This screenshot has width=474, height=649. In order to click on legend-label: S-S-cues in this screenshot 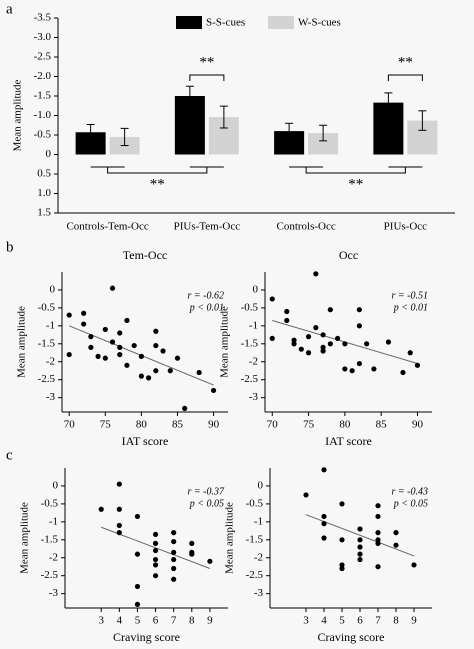, I will do `click(225, 23)`.